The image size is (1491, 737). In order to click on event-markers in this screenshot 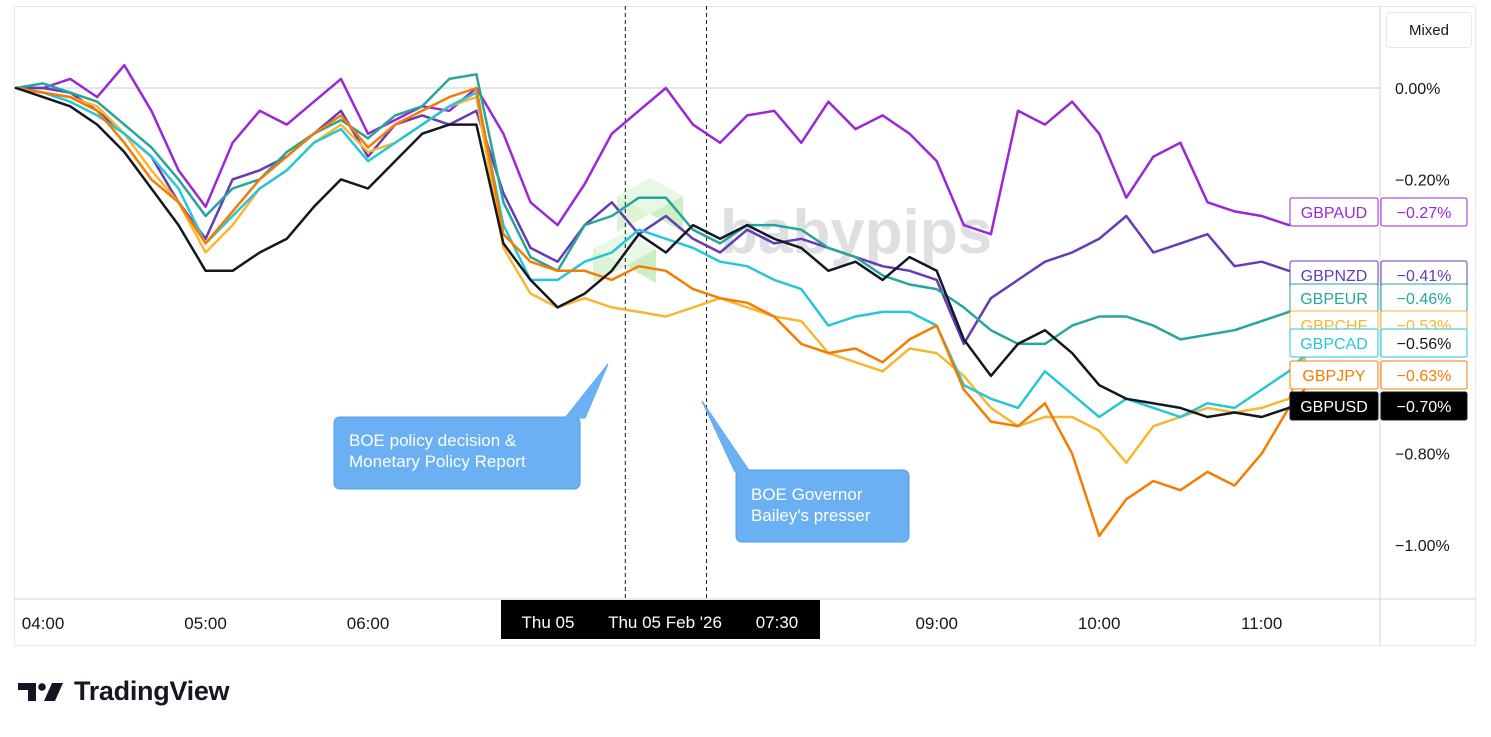, I will do `click(666, 302)`.